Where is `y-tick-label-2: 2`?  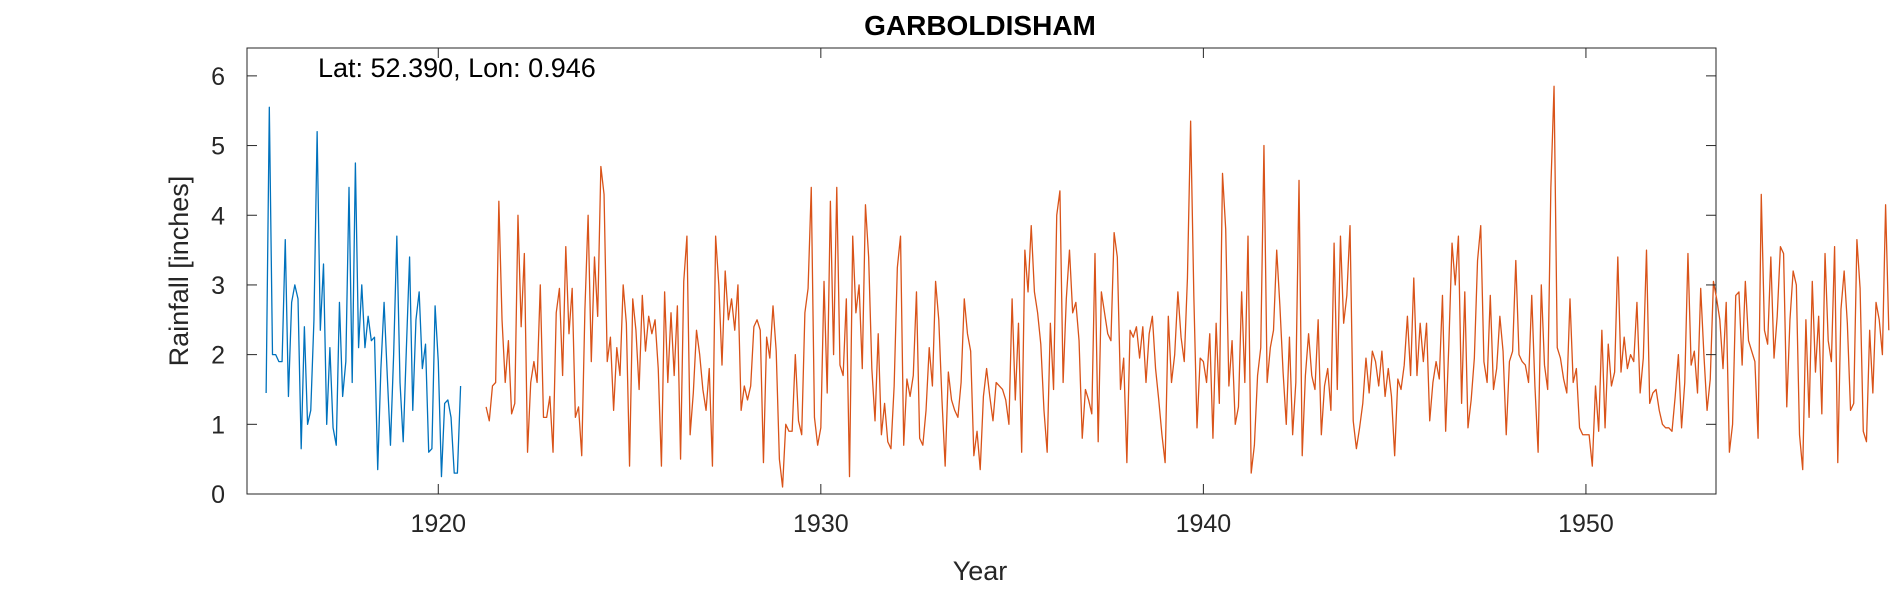
y-tick-label-2: 2 is located at coordinates (218, 356).